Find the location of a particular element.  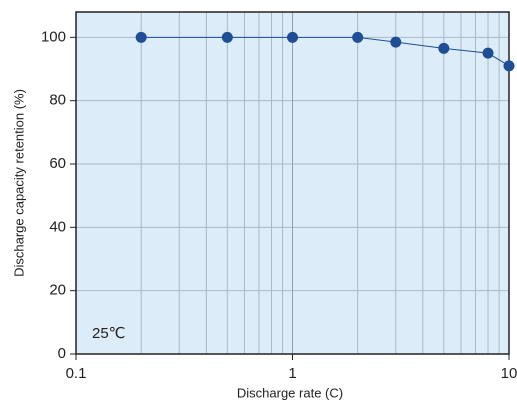

annotation: 25℃ is located at coordinates (109, 333).